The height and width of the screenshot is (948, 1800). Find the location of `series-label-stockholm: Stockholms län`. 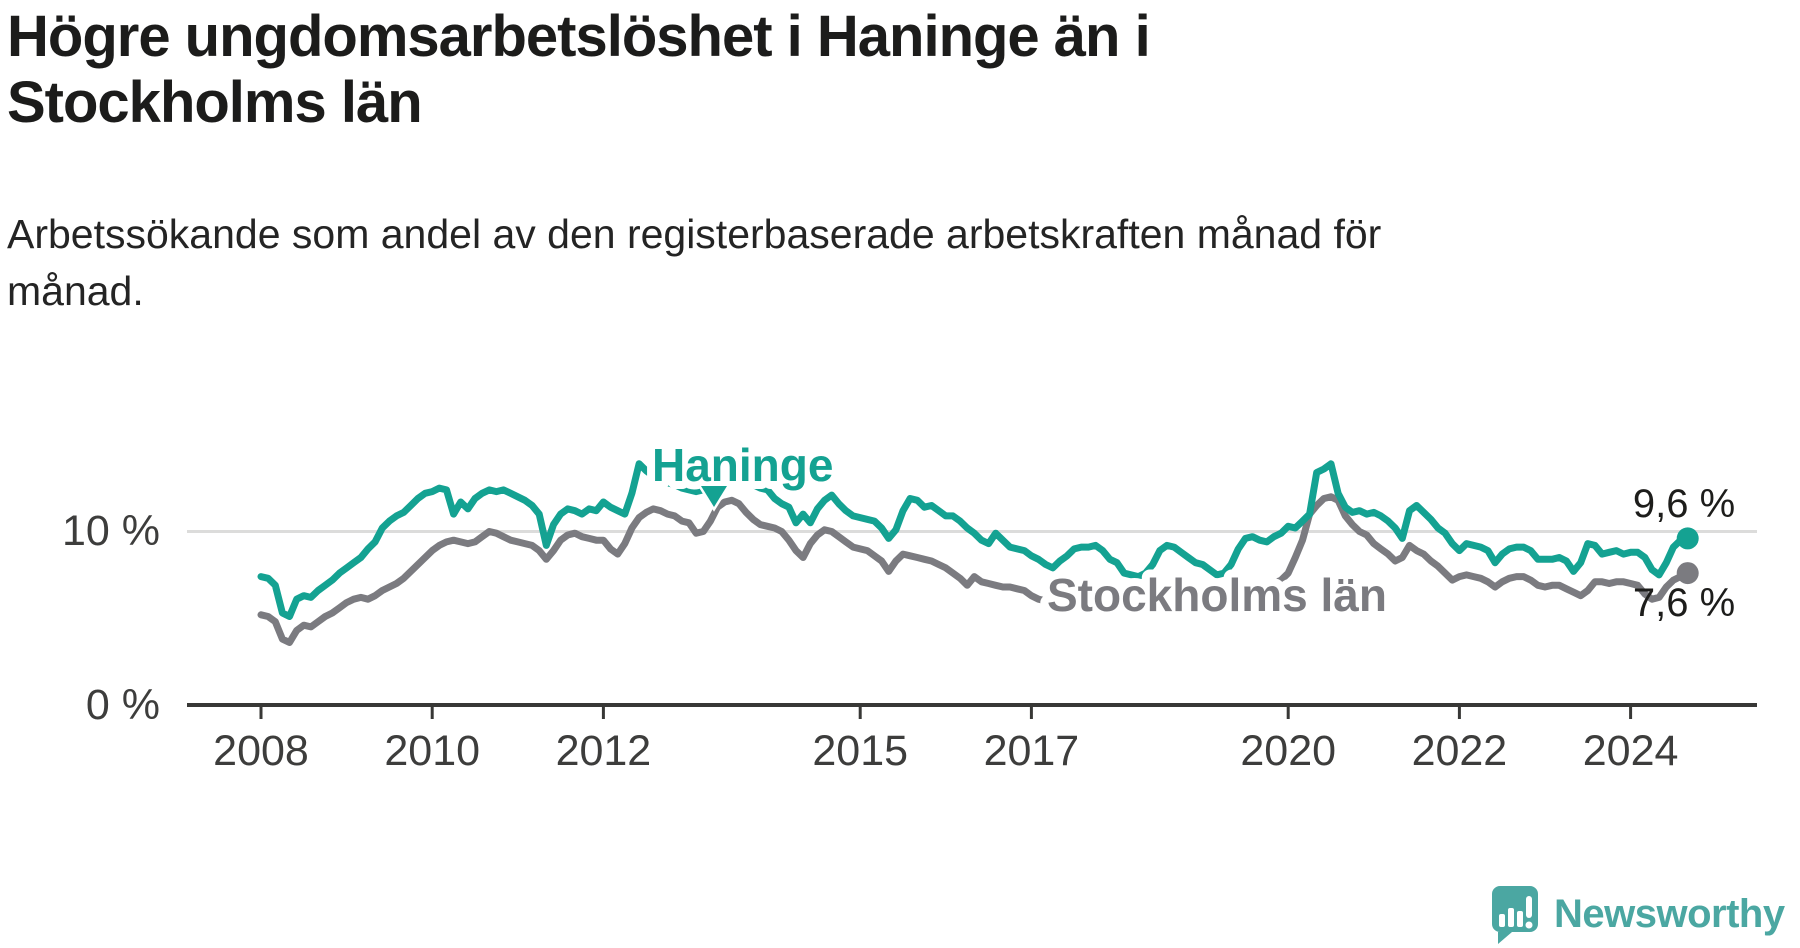

series-label-stockholm: Stockholms län is located at coordinates (1217, 595).